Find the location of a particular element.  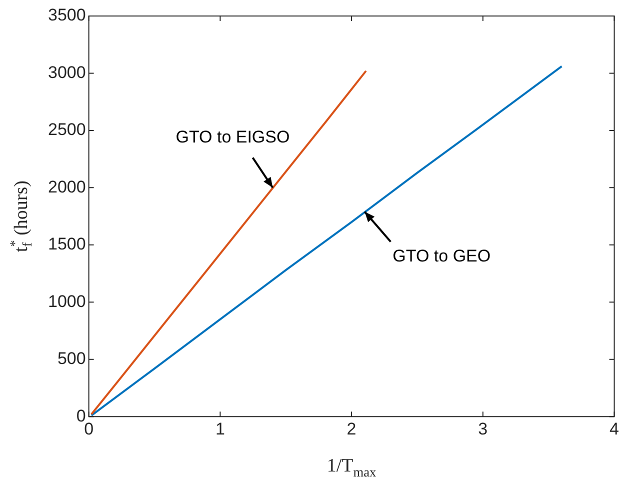

y-tick-label: 3500 is located at coordinates (67, 15).